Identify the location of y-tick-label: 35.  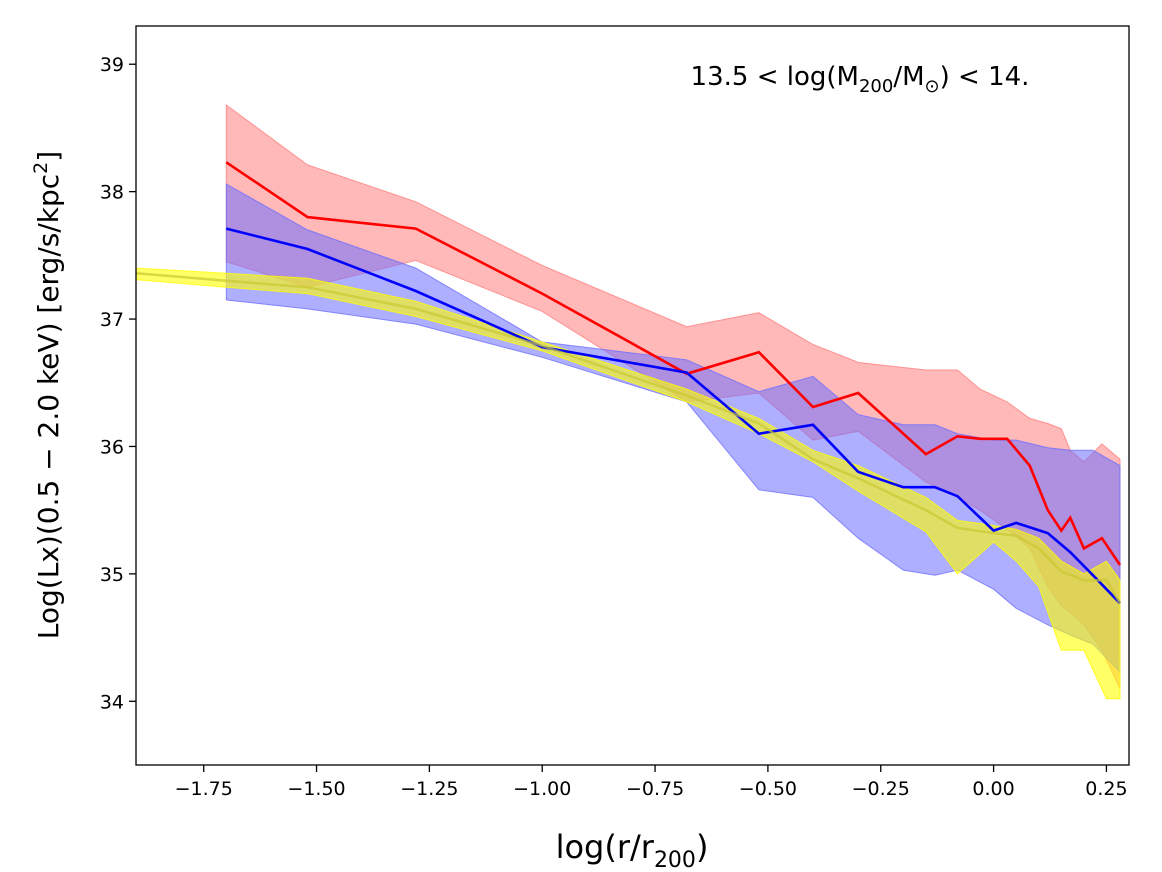
(112, 575).